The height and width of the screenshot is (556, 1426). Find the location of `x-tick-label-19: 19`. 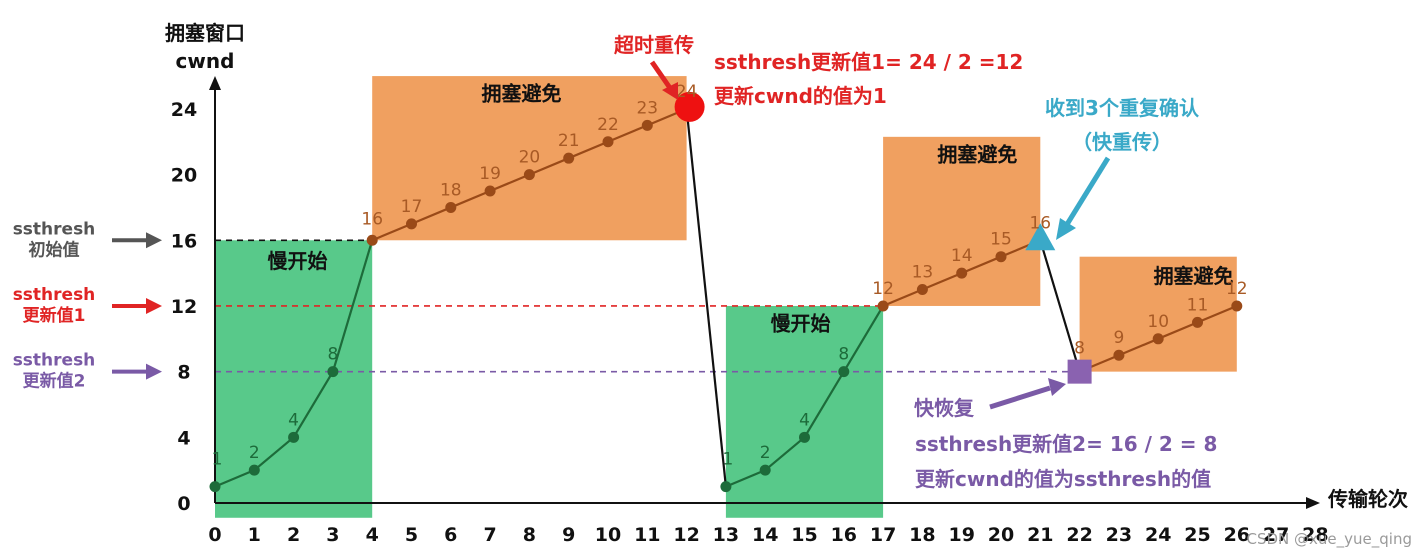

x-tick-label-19: 19 is located at coordinates (961, 535).